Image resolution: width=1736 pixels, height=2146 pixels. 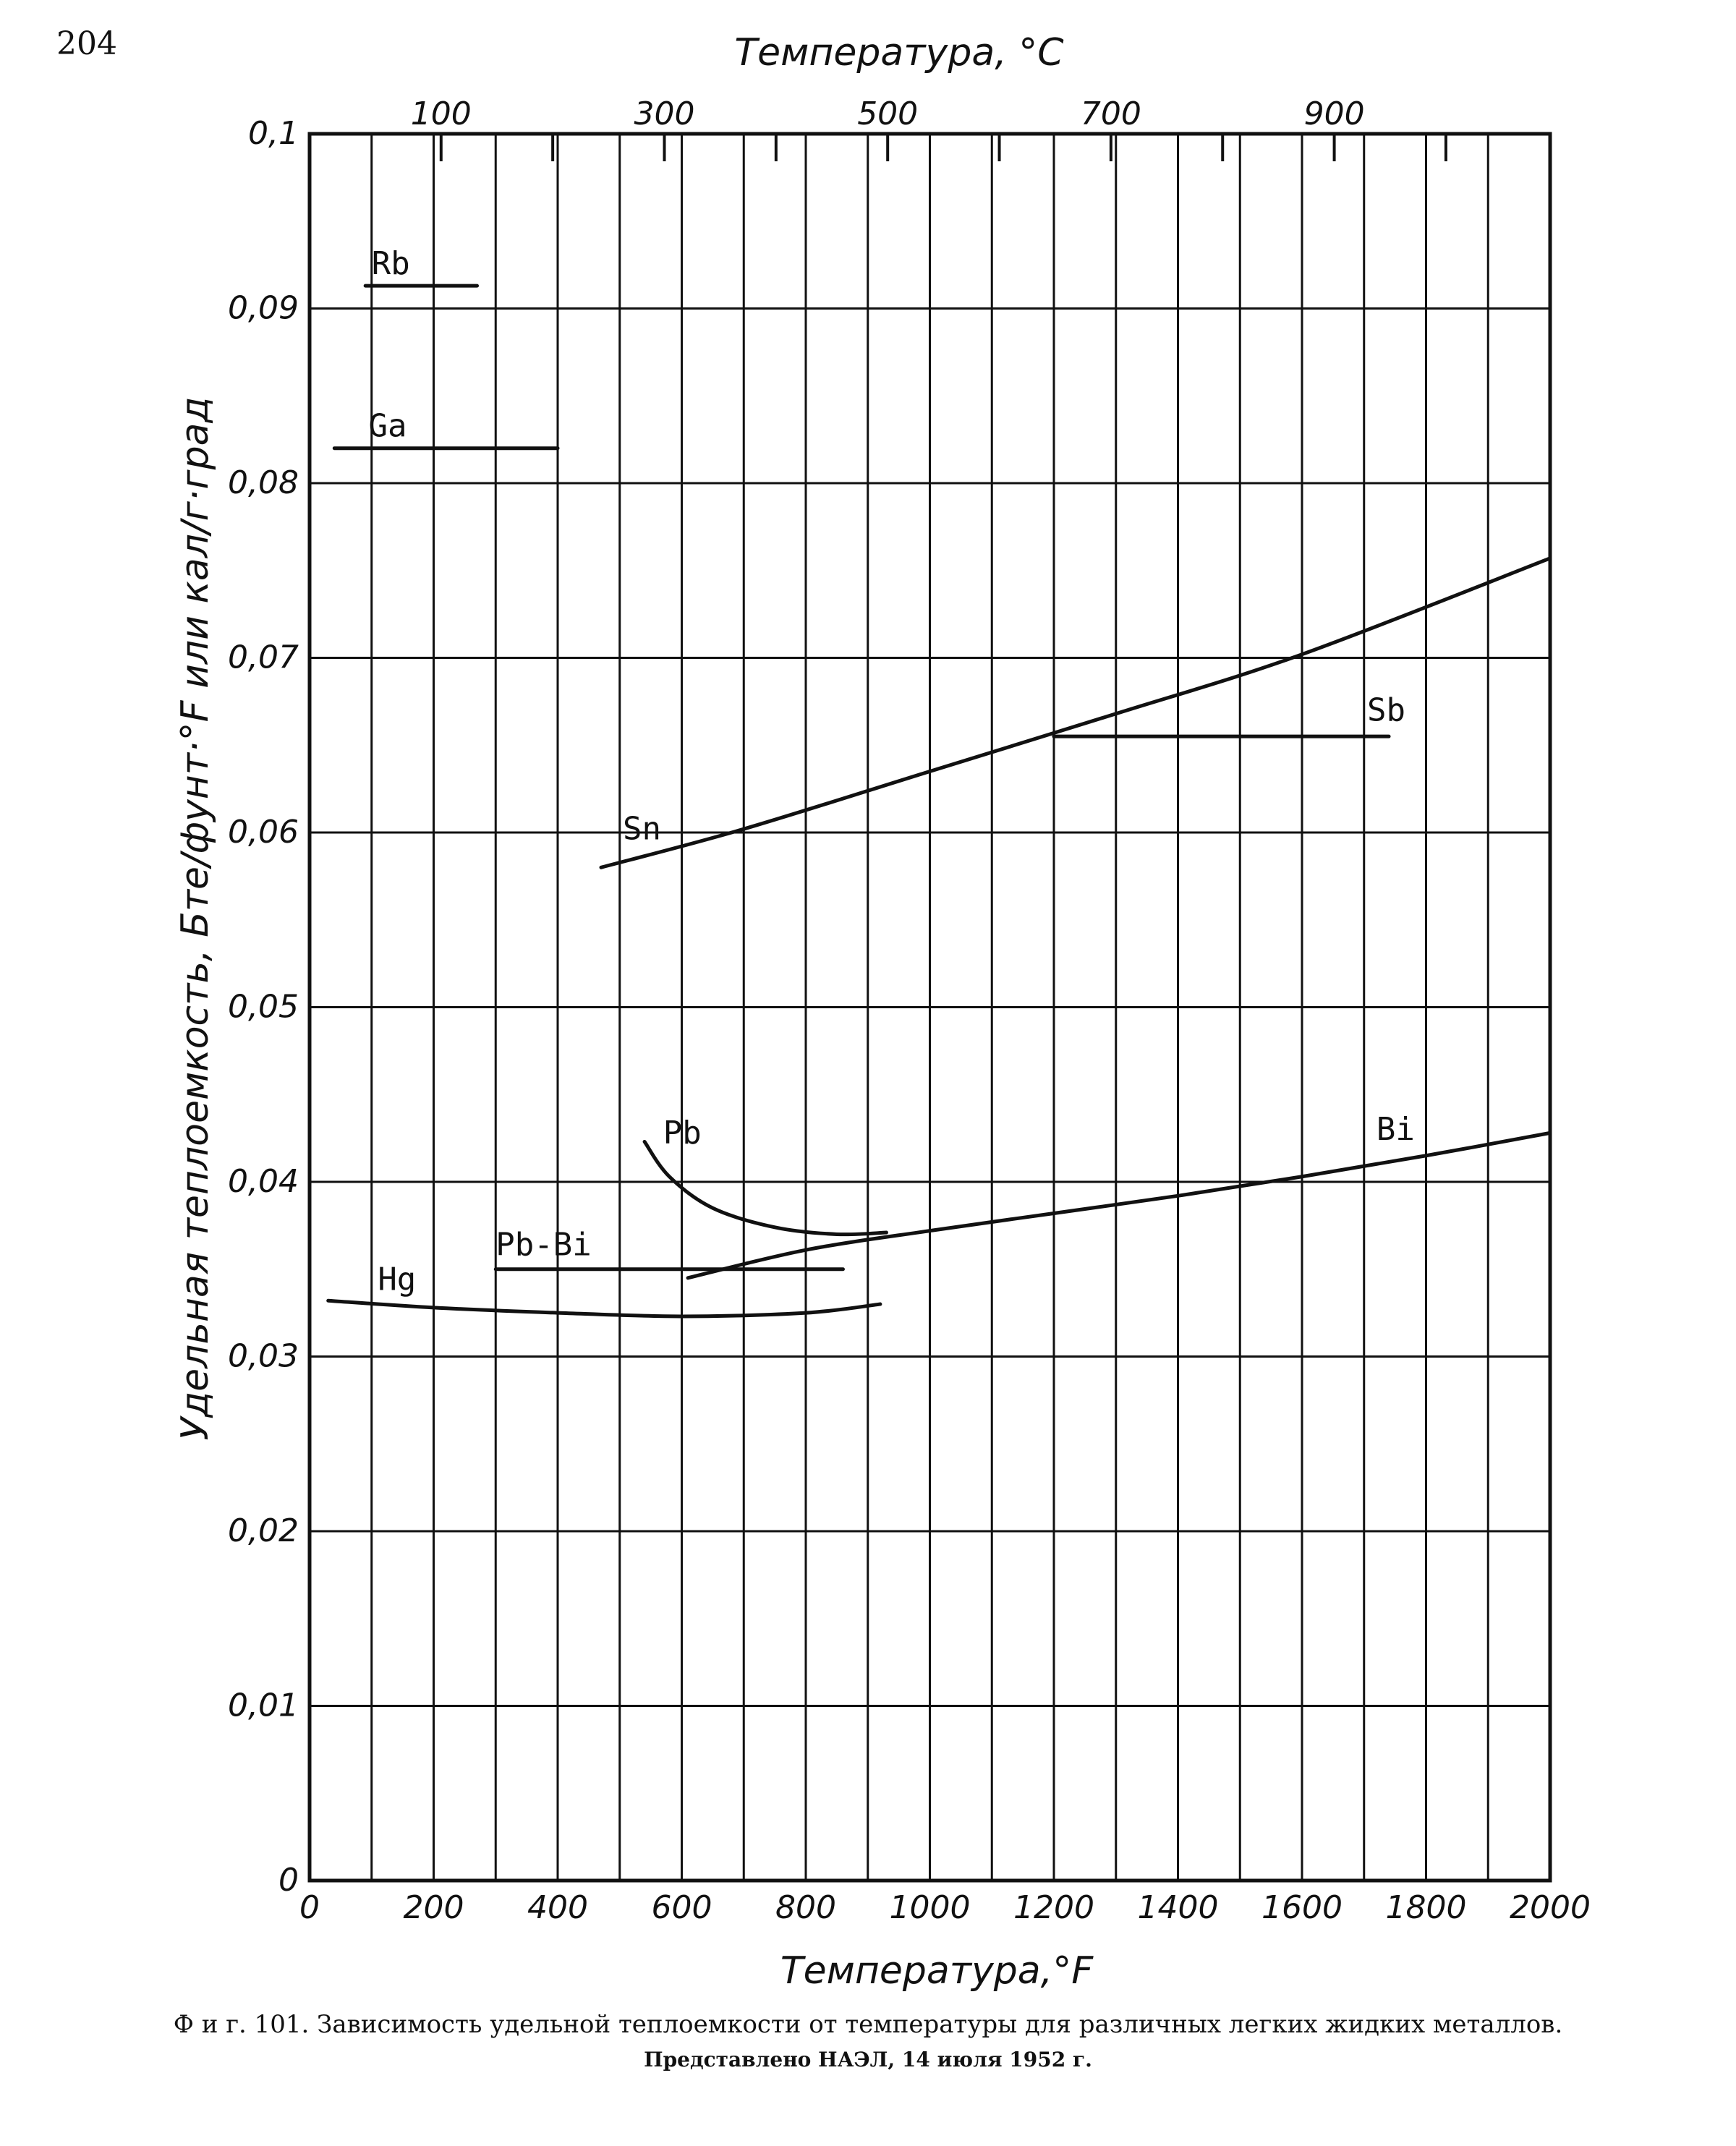 I want to click on top-axis-ticks, so click(x=943, y=147).